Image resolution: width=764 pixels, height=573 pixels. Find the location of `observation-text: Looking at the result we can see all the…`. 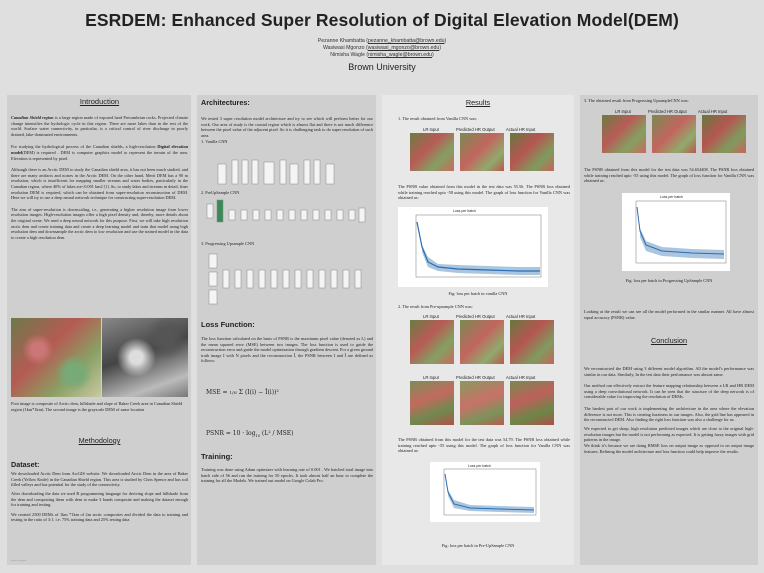

observation-text: Looking at the result we can see all the… is located at coordinates (669, 314).